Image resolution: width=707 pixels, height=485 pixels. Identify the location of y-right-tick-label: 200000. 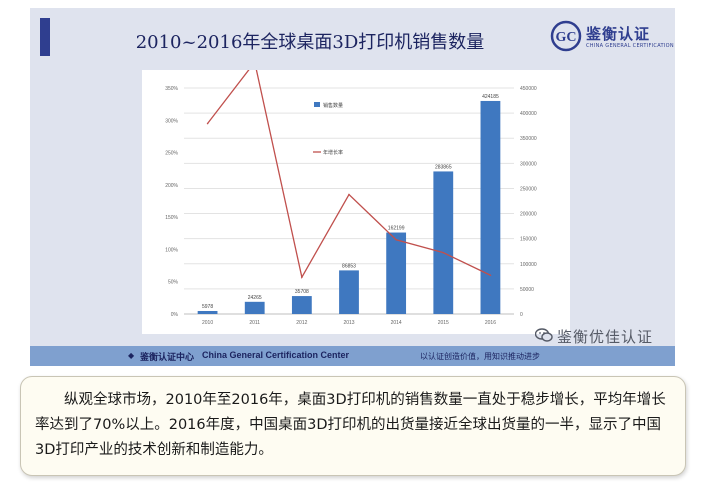
(528, 215).